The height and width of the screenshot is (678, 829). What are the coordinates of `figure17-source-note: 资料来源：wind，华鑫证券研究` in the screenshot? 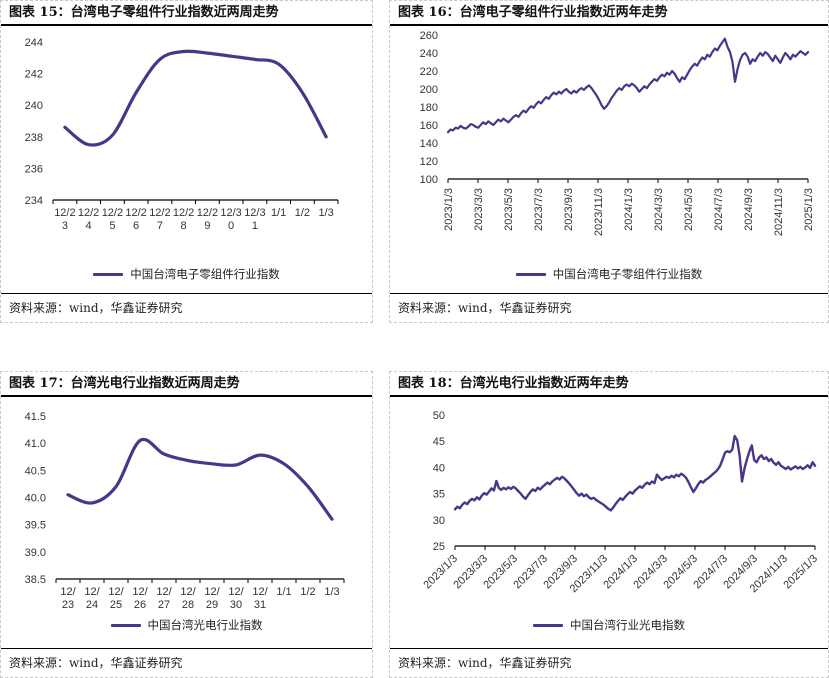 It's located at (186, 662).